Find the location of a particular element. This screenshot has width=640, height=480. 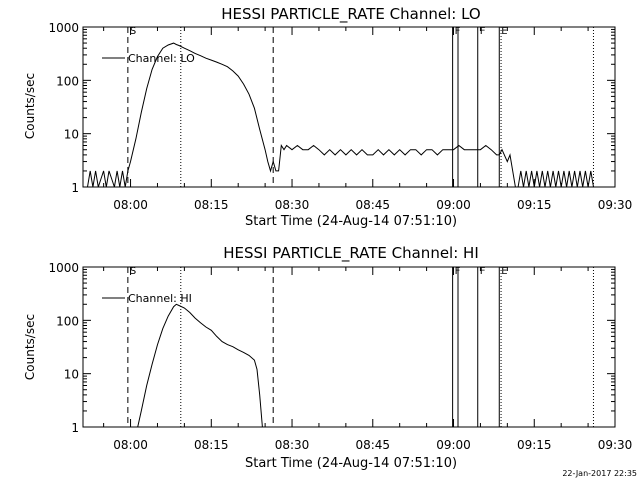

y-axis-label-hi: Counts/sec is located at coordinates (30, 347).